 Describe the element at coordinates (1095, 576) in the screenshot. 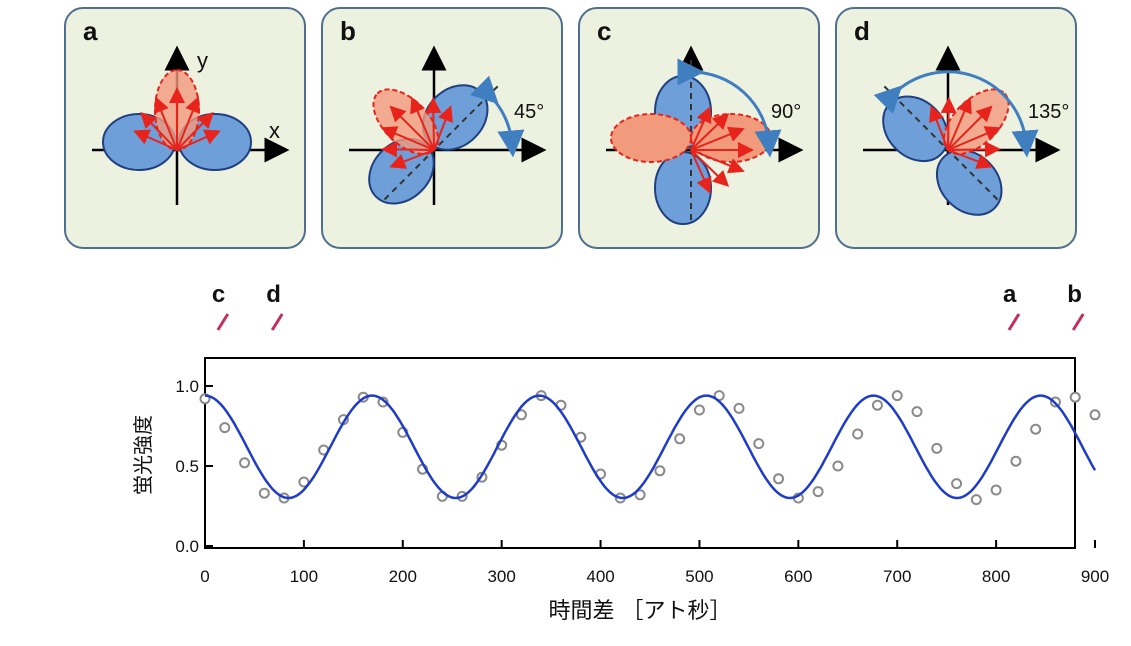

I see `x-tick-label: 900` at that location.